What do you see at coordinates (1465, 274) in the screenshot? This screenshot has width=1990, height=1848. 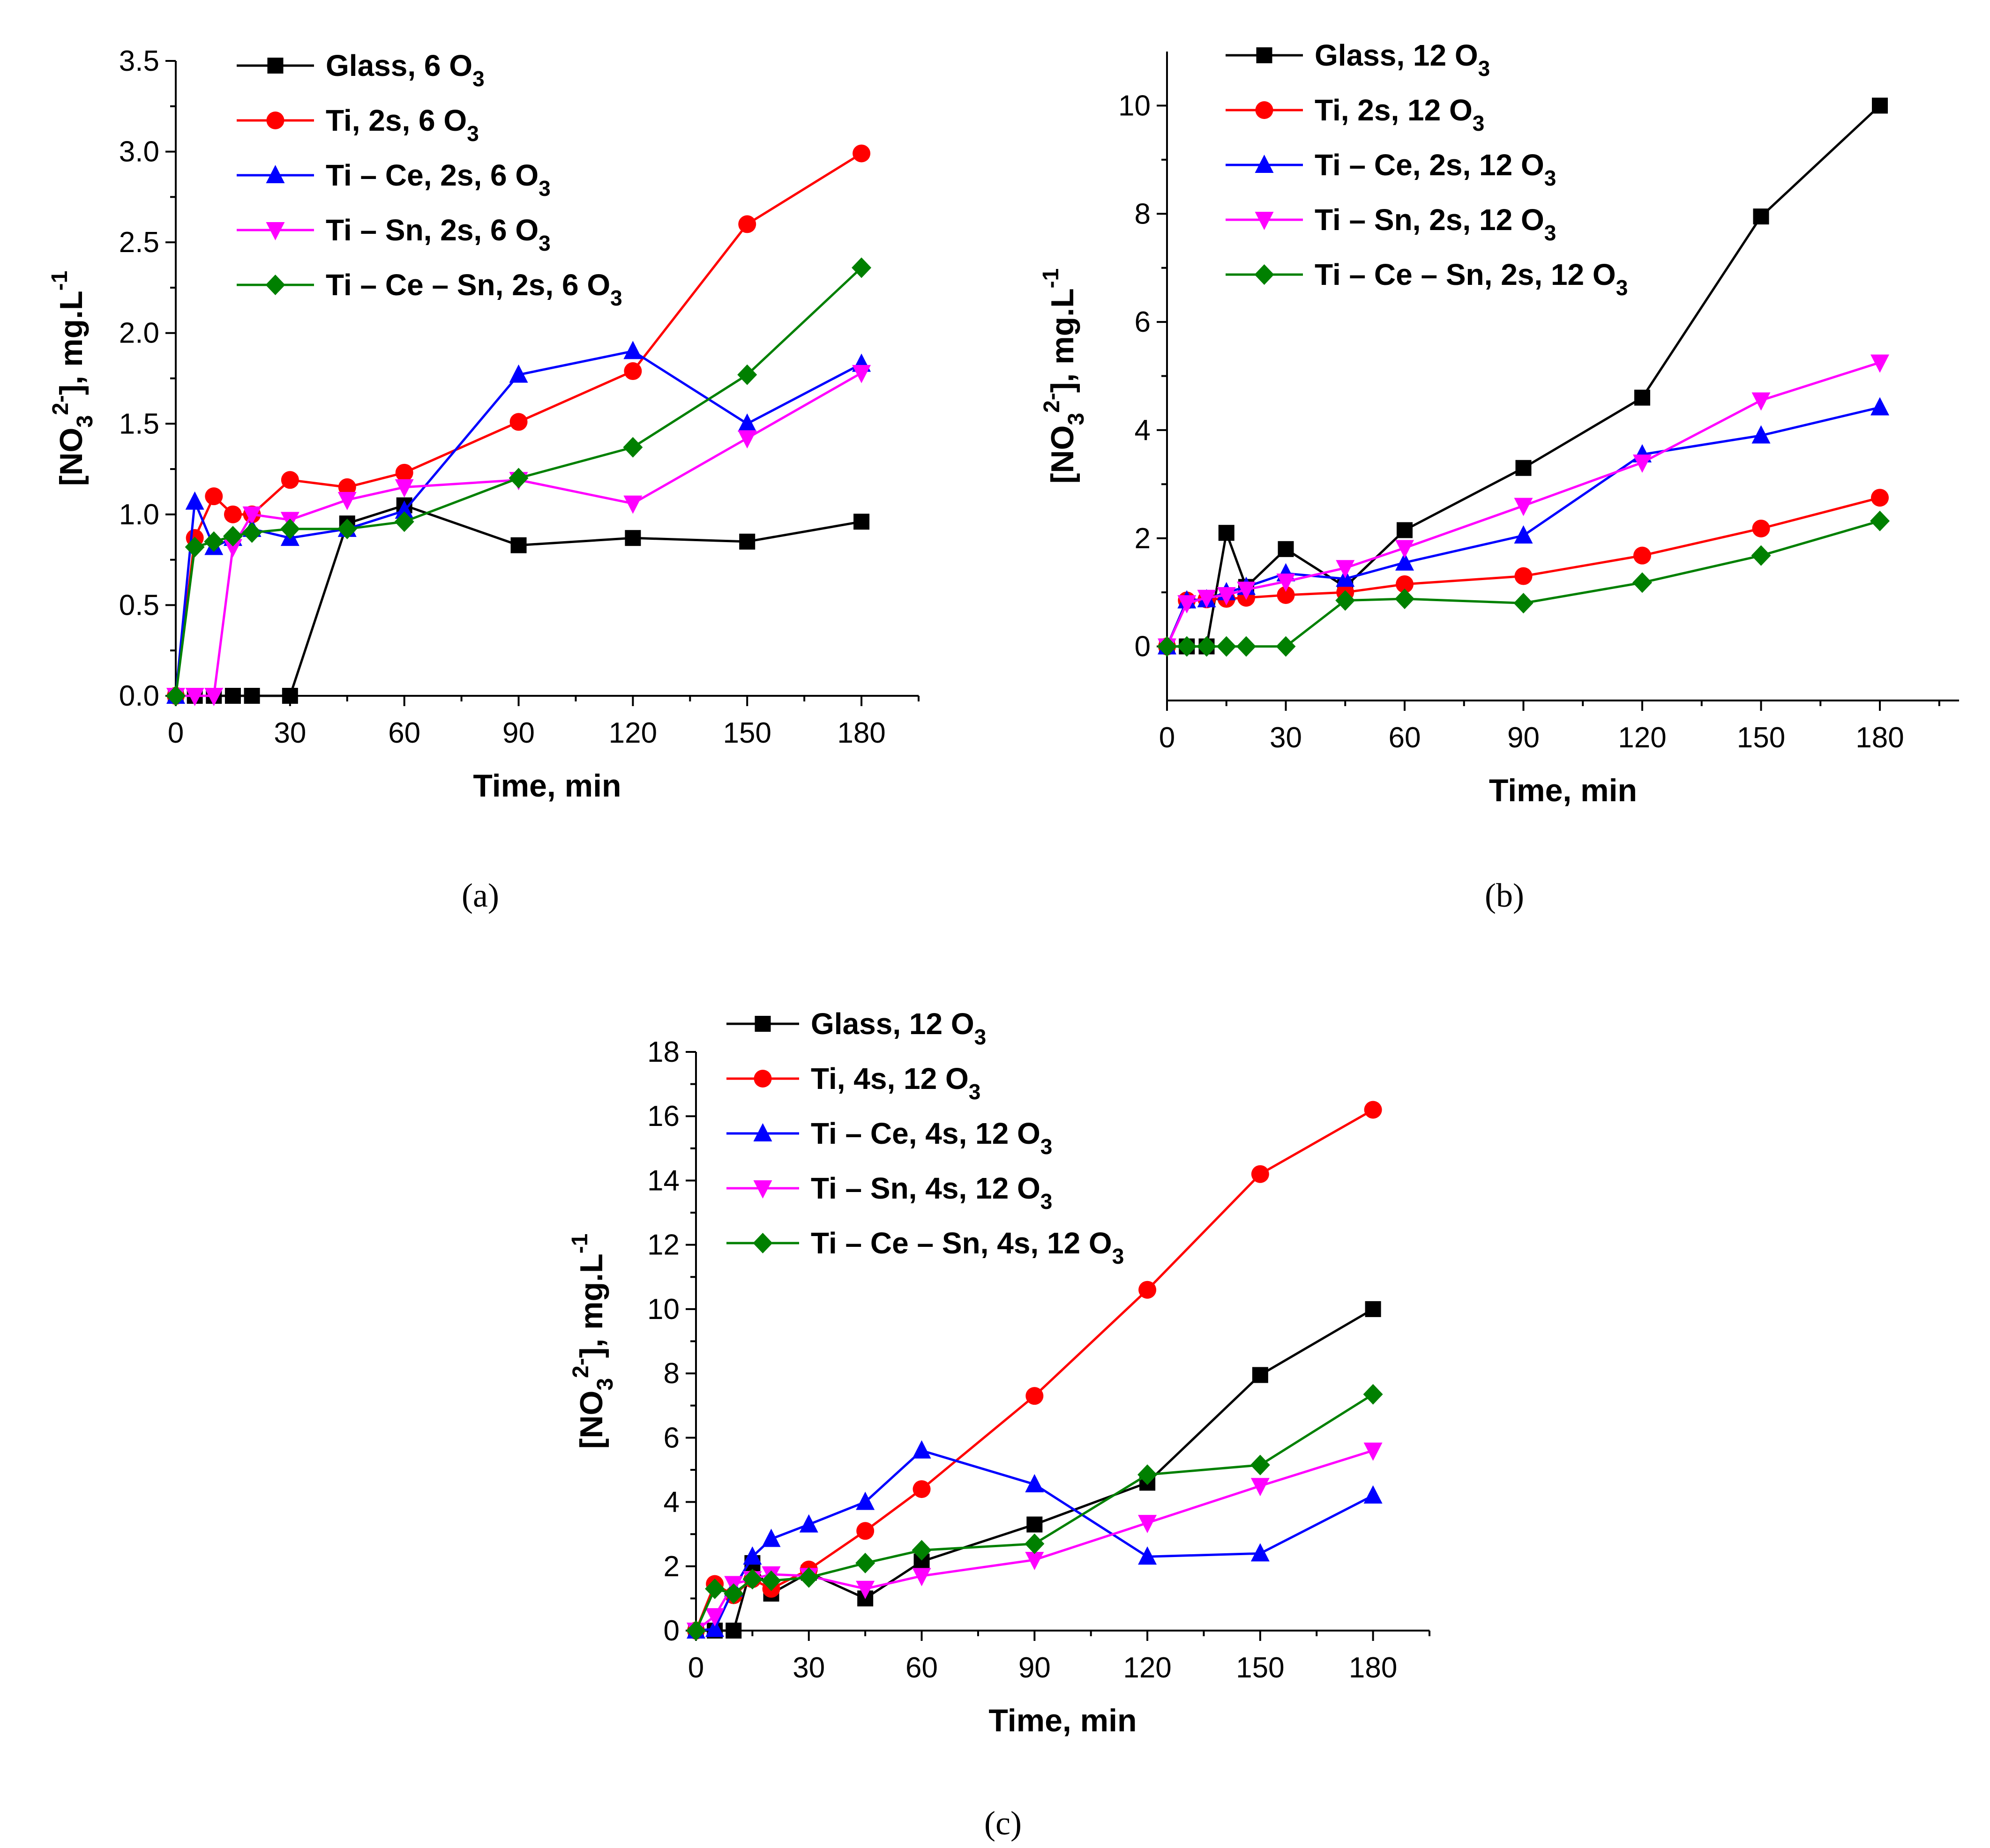 I see `legend-label-text: Ti – Ce – Sn, 2s, 12 O` at bounding box center [1465, 274].